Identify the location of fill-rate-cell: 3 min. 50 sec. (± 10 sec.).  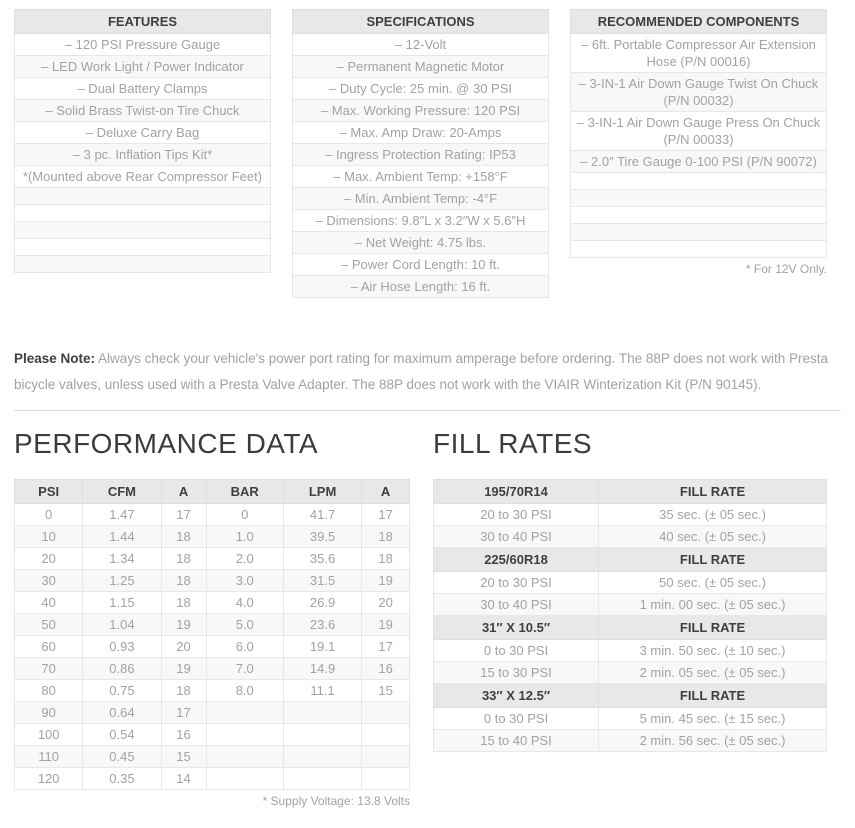
(712, 650).